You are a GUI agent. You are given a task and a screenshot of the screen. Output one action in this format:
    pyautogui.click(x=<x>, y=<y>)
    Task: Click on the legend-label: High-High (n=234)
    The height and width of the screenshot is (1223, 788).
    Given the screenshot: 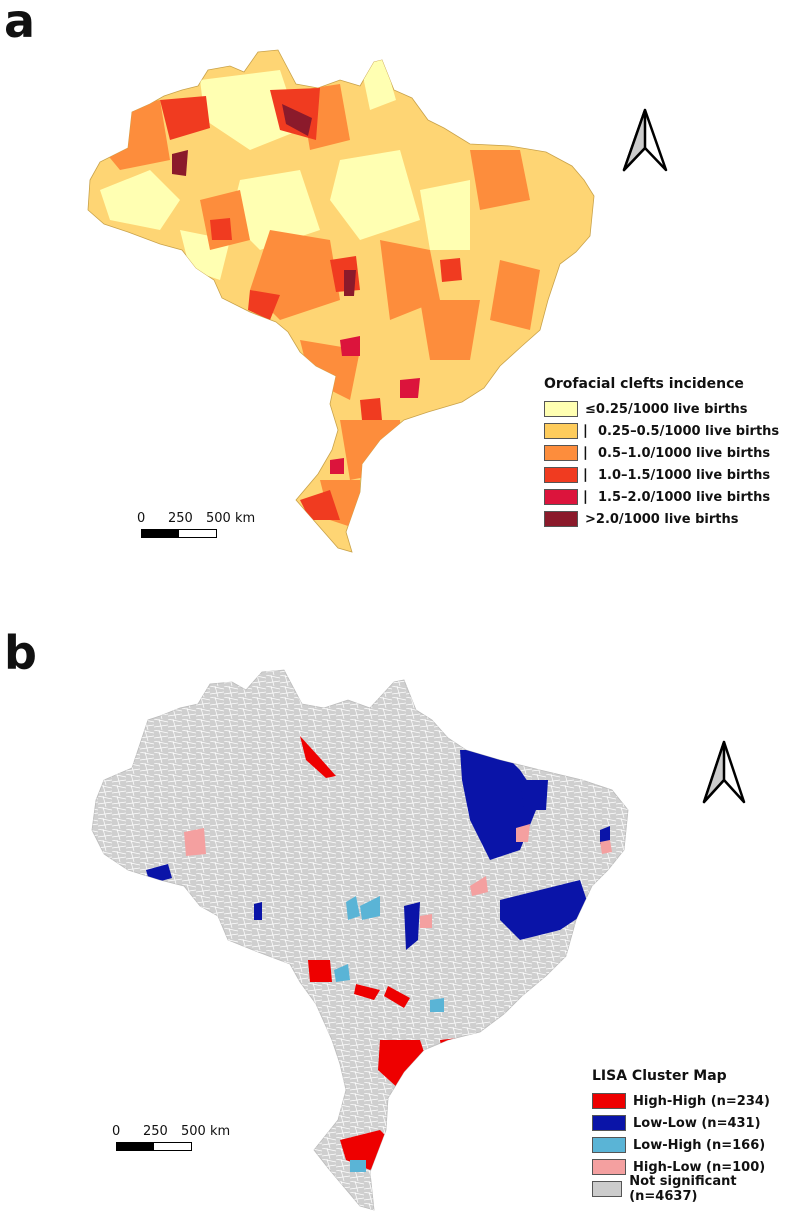 What is the action you would take?
    pyautogui.click(x=701, y=1101)
    